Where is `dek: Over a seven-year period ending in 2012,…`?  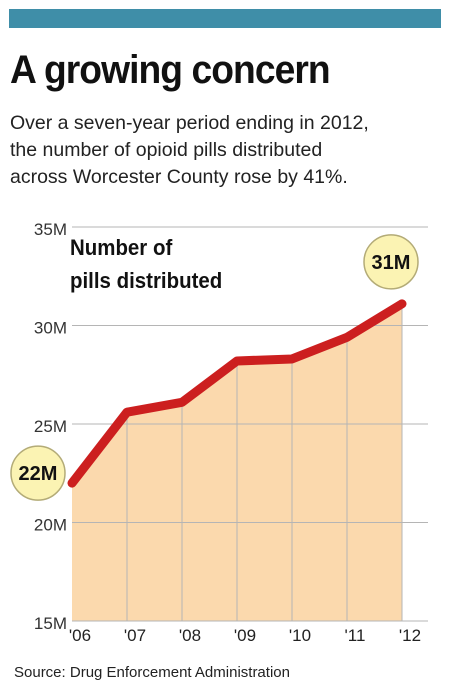
dek: Over a seven-year period ending in 2012,… is located at coordinates (226, 150).